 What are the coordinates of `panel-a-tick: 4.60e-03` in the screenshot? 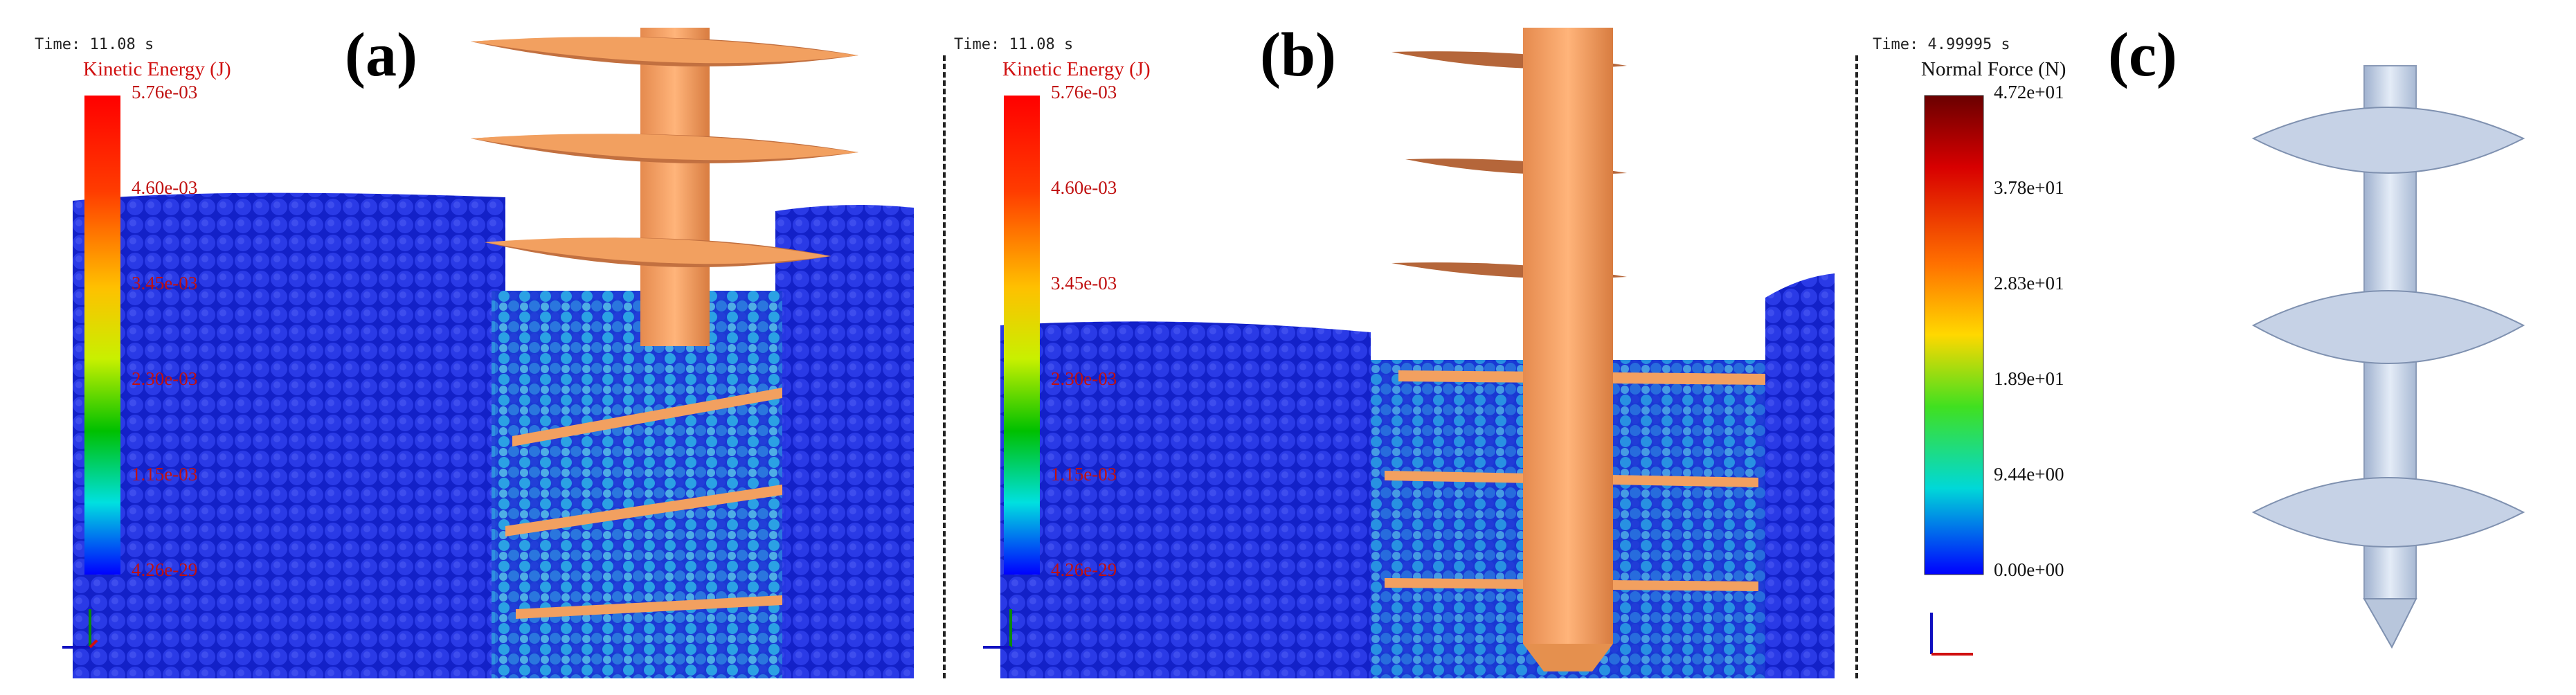 It's located at (165, 188).